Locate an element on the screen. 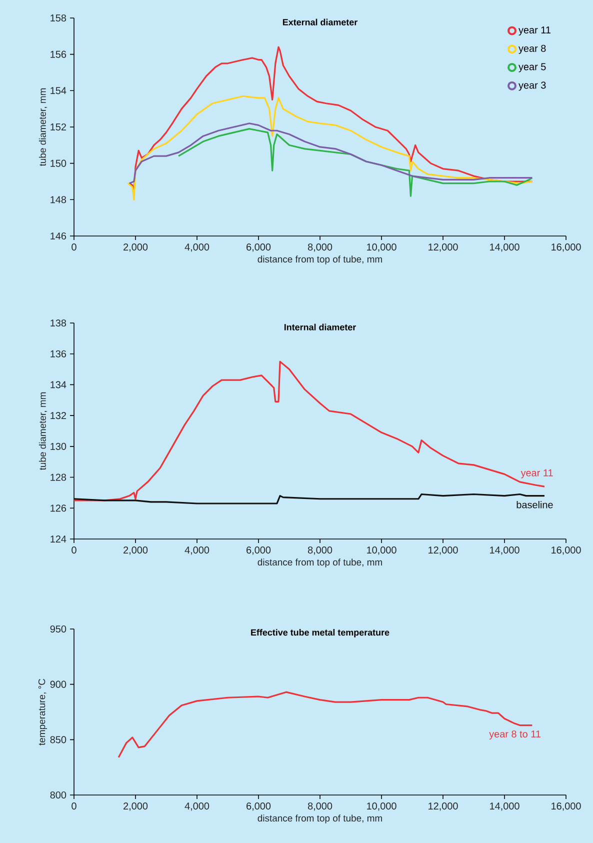 This screenshot has height=843, width=593. y-tick-label: 154 is located at coordinates (58, 90).